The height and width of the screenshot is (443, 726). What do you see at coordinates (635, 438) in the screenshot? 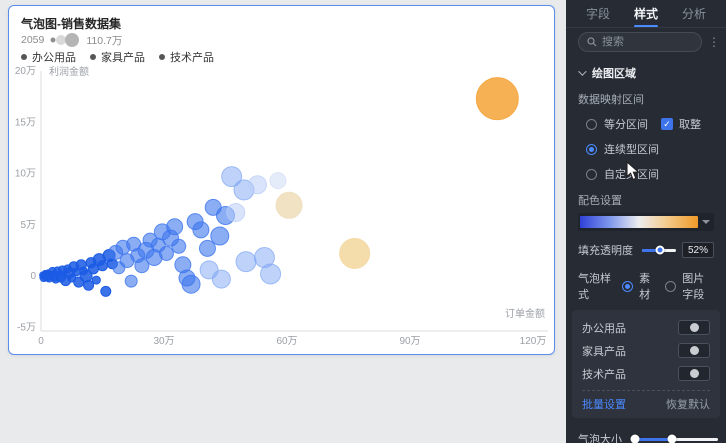
I see `bubble-size-min-knob` at bounding box center [635, 438].